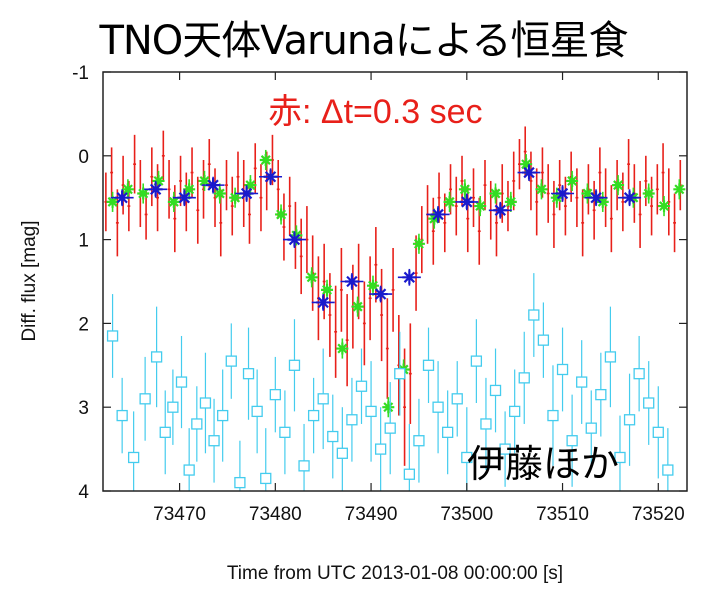 This screenshot has height=592, width=727. I want to click on y-tick-label: 3, so click(83, 408).